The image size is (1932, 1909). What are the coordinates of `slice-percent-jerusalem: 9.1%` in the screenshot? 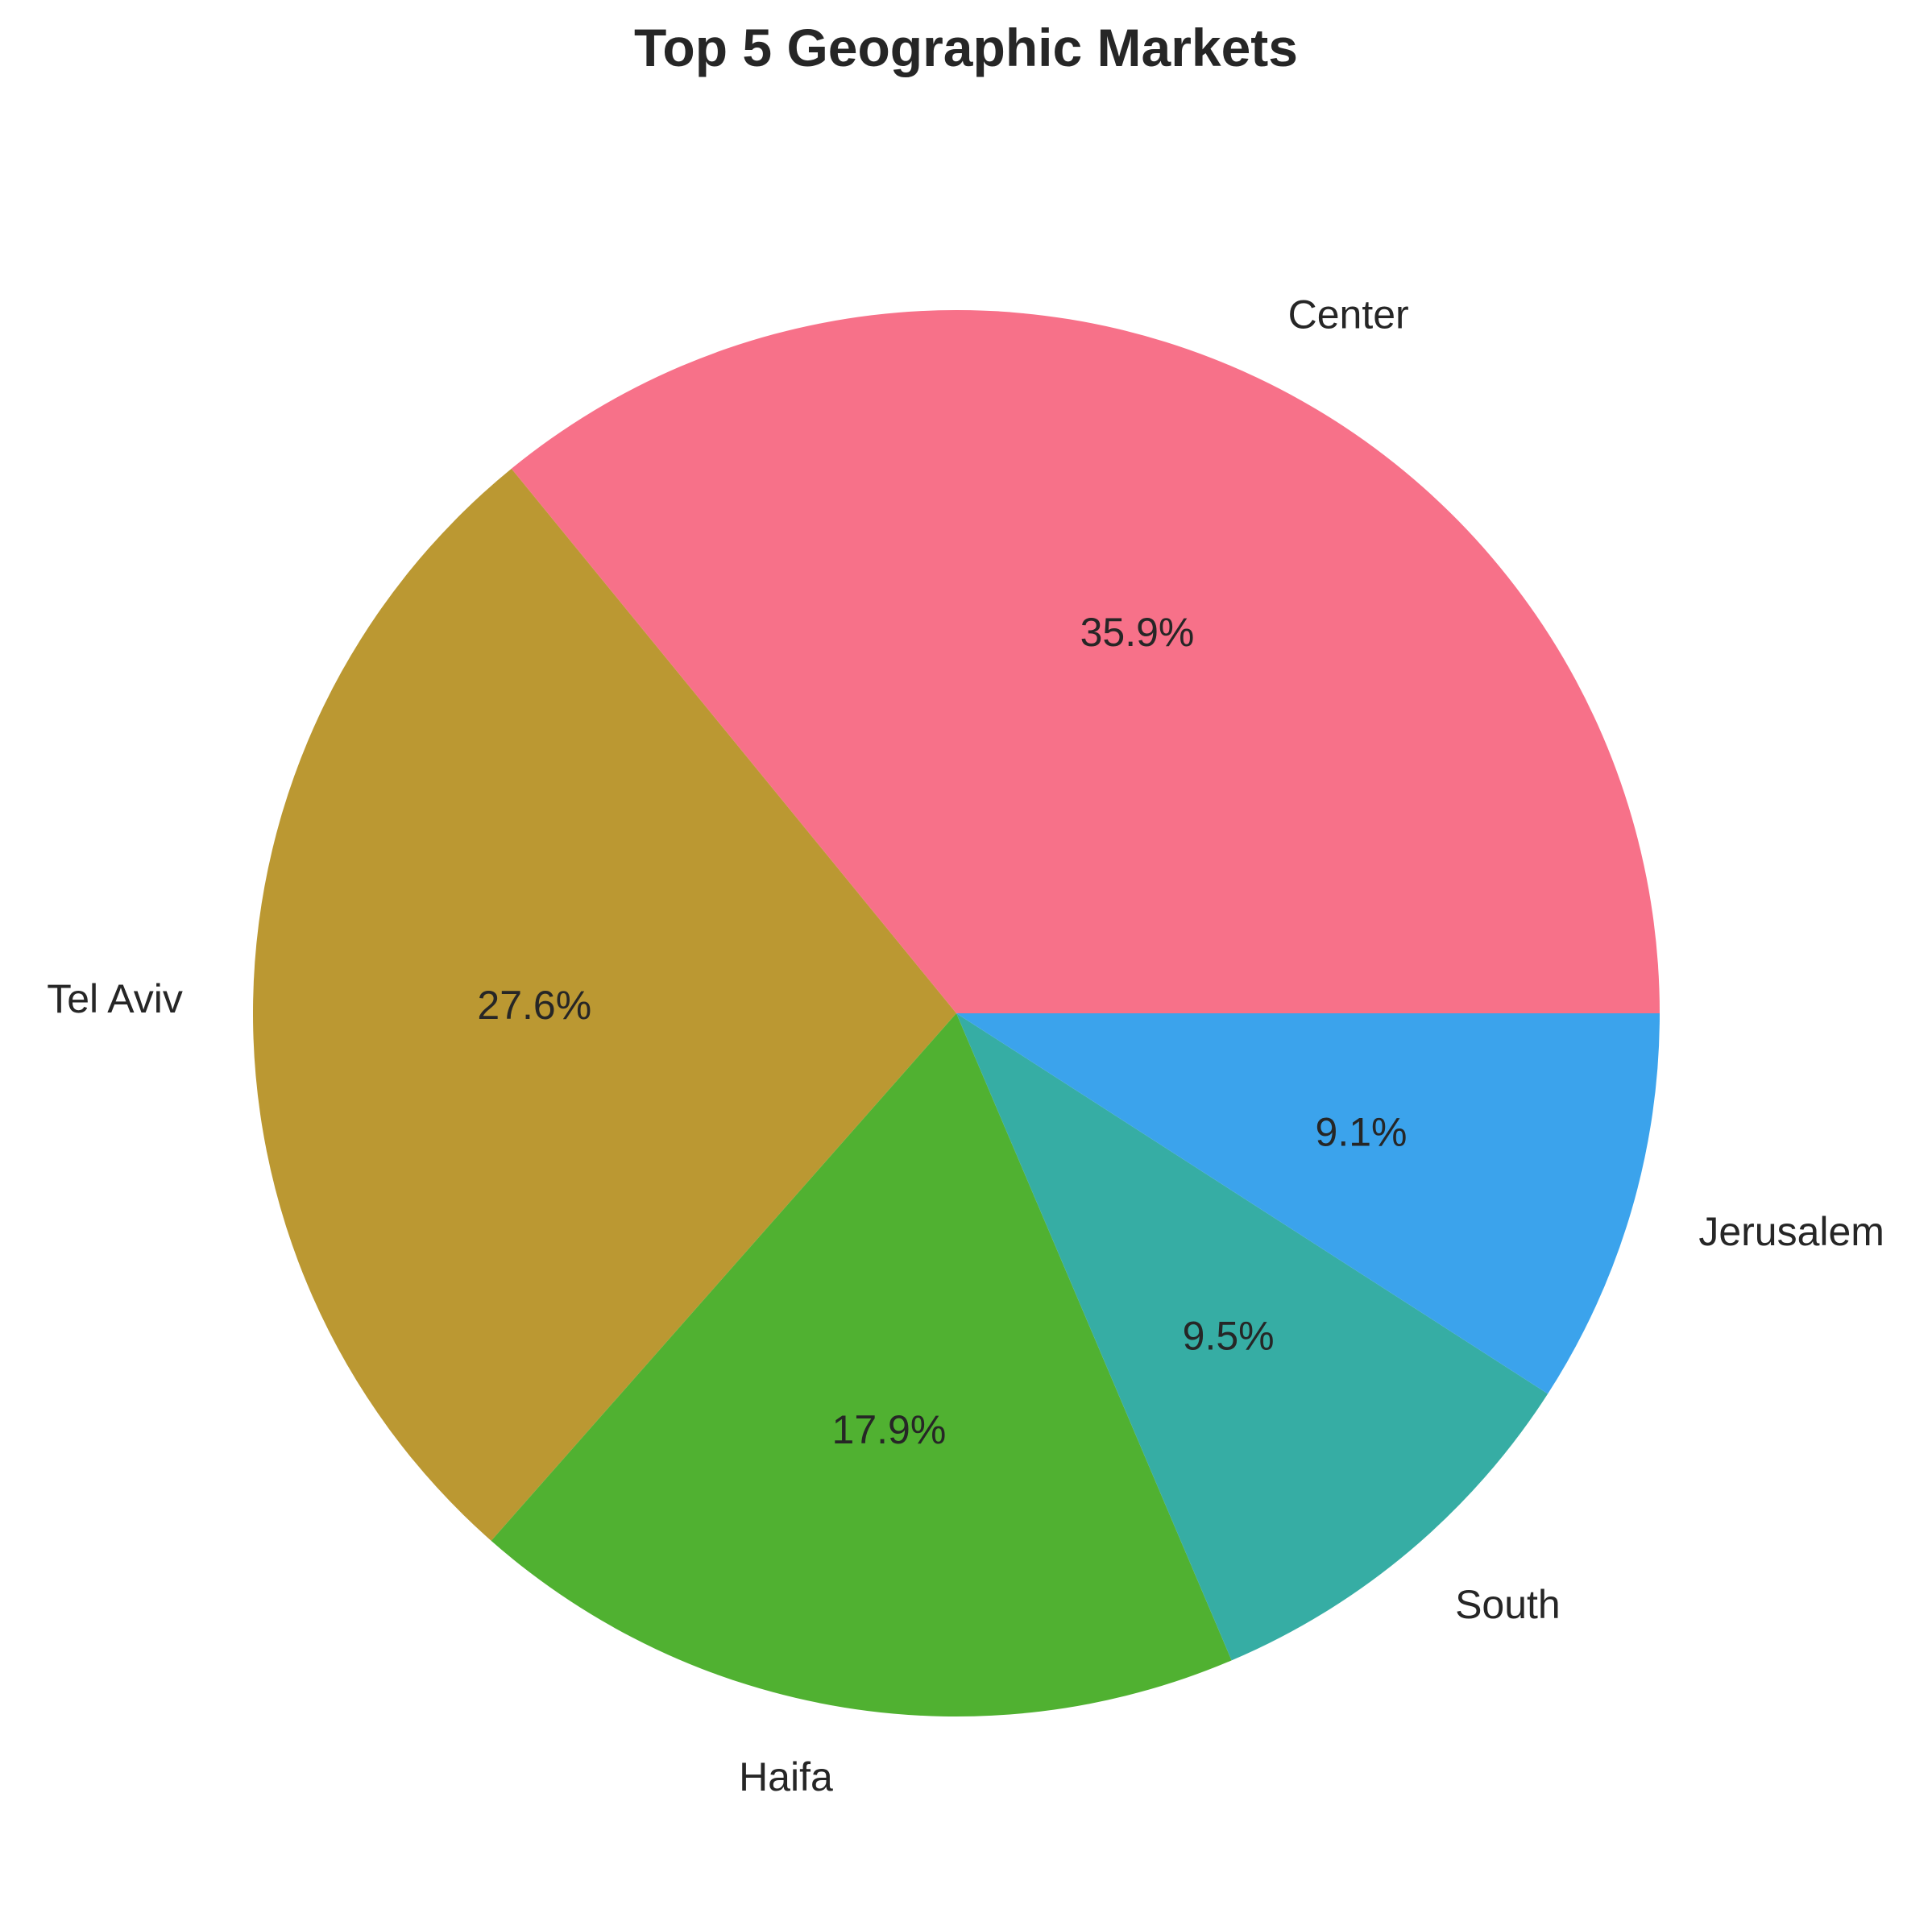 It's located at (1362, 1132).